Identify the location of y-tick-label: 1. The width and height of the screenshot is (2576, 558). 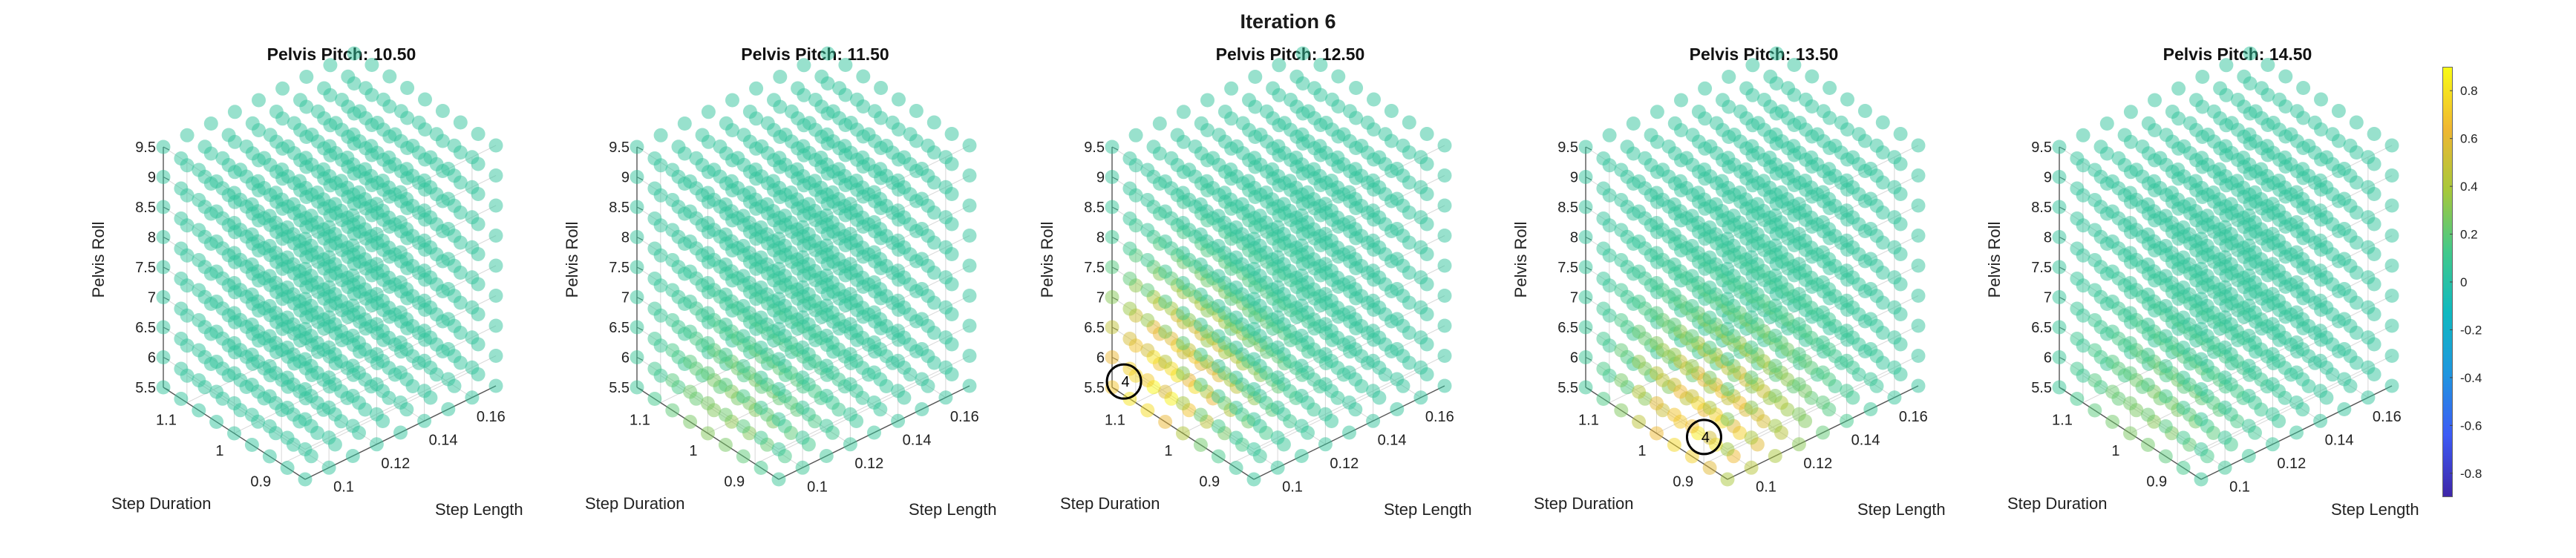
(693, 451).